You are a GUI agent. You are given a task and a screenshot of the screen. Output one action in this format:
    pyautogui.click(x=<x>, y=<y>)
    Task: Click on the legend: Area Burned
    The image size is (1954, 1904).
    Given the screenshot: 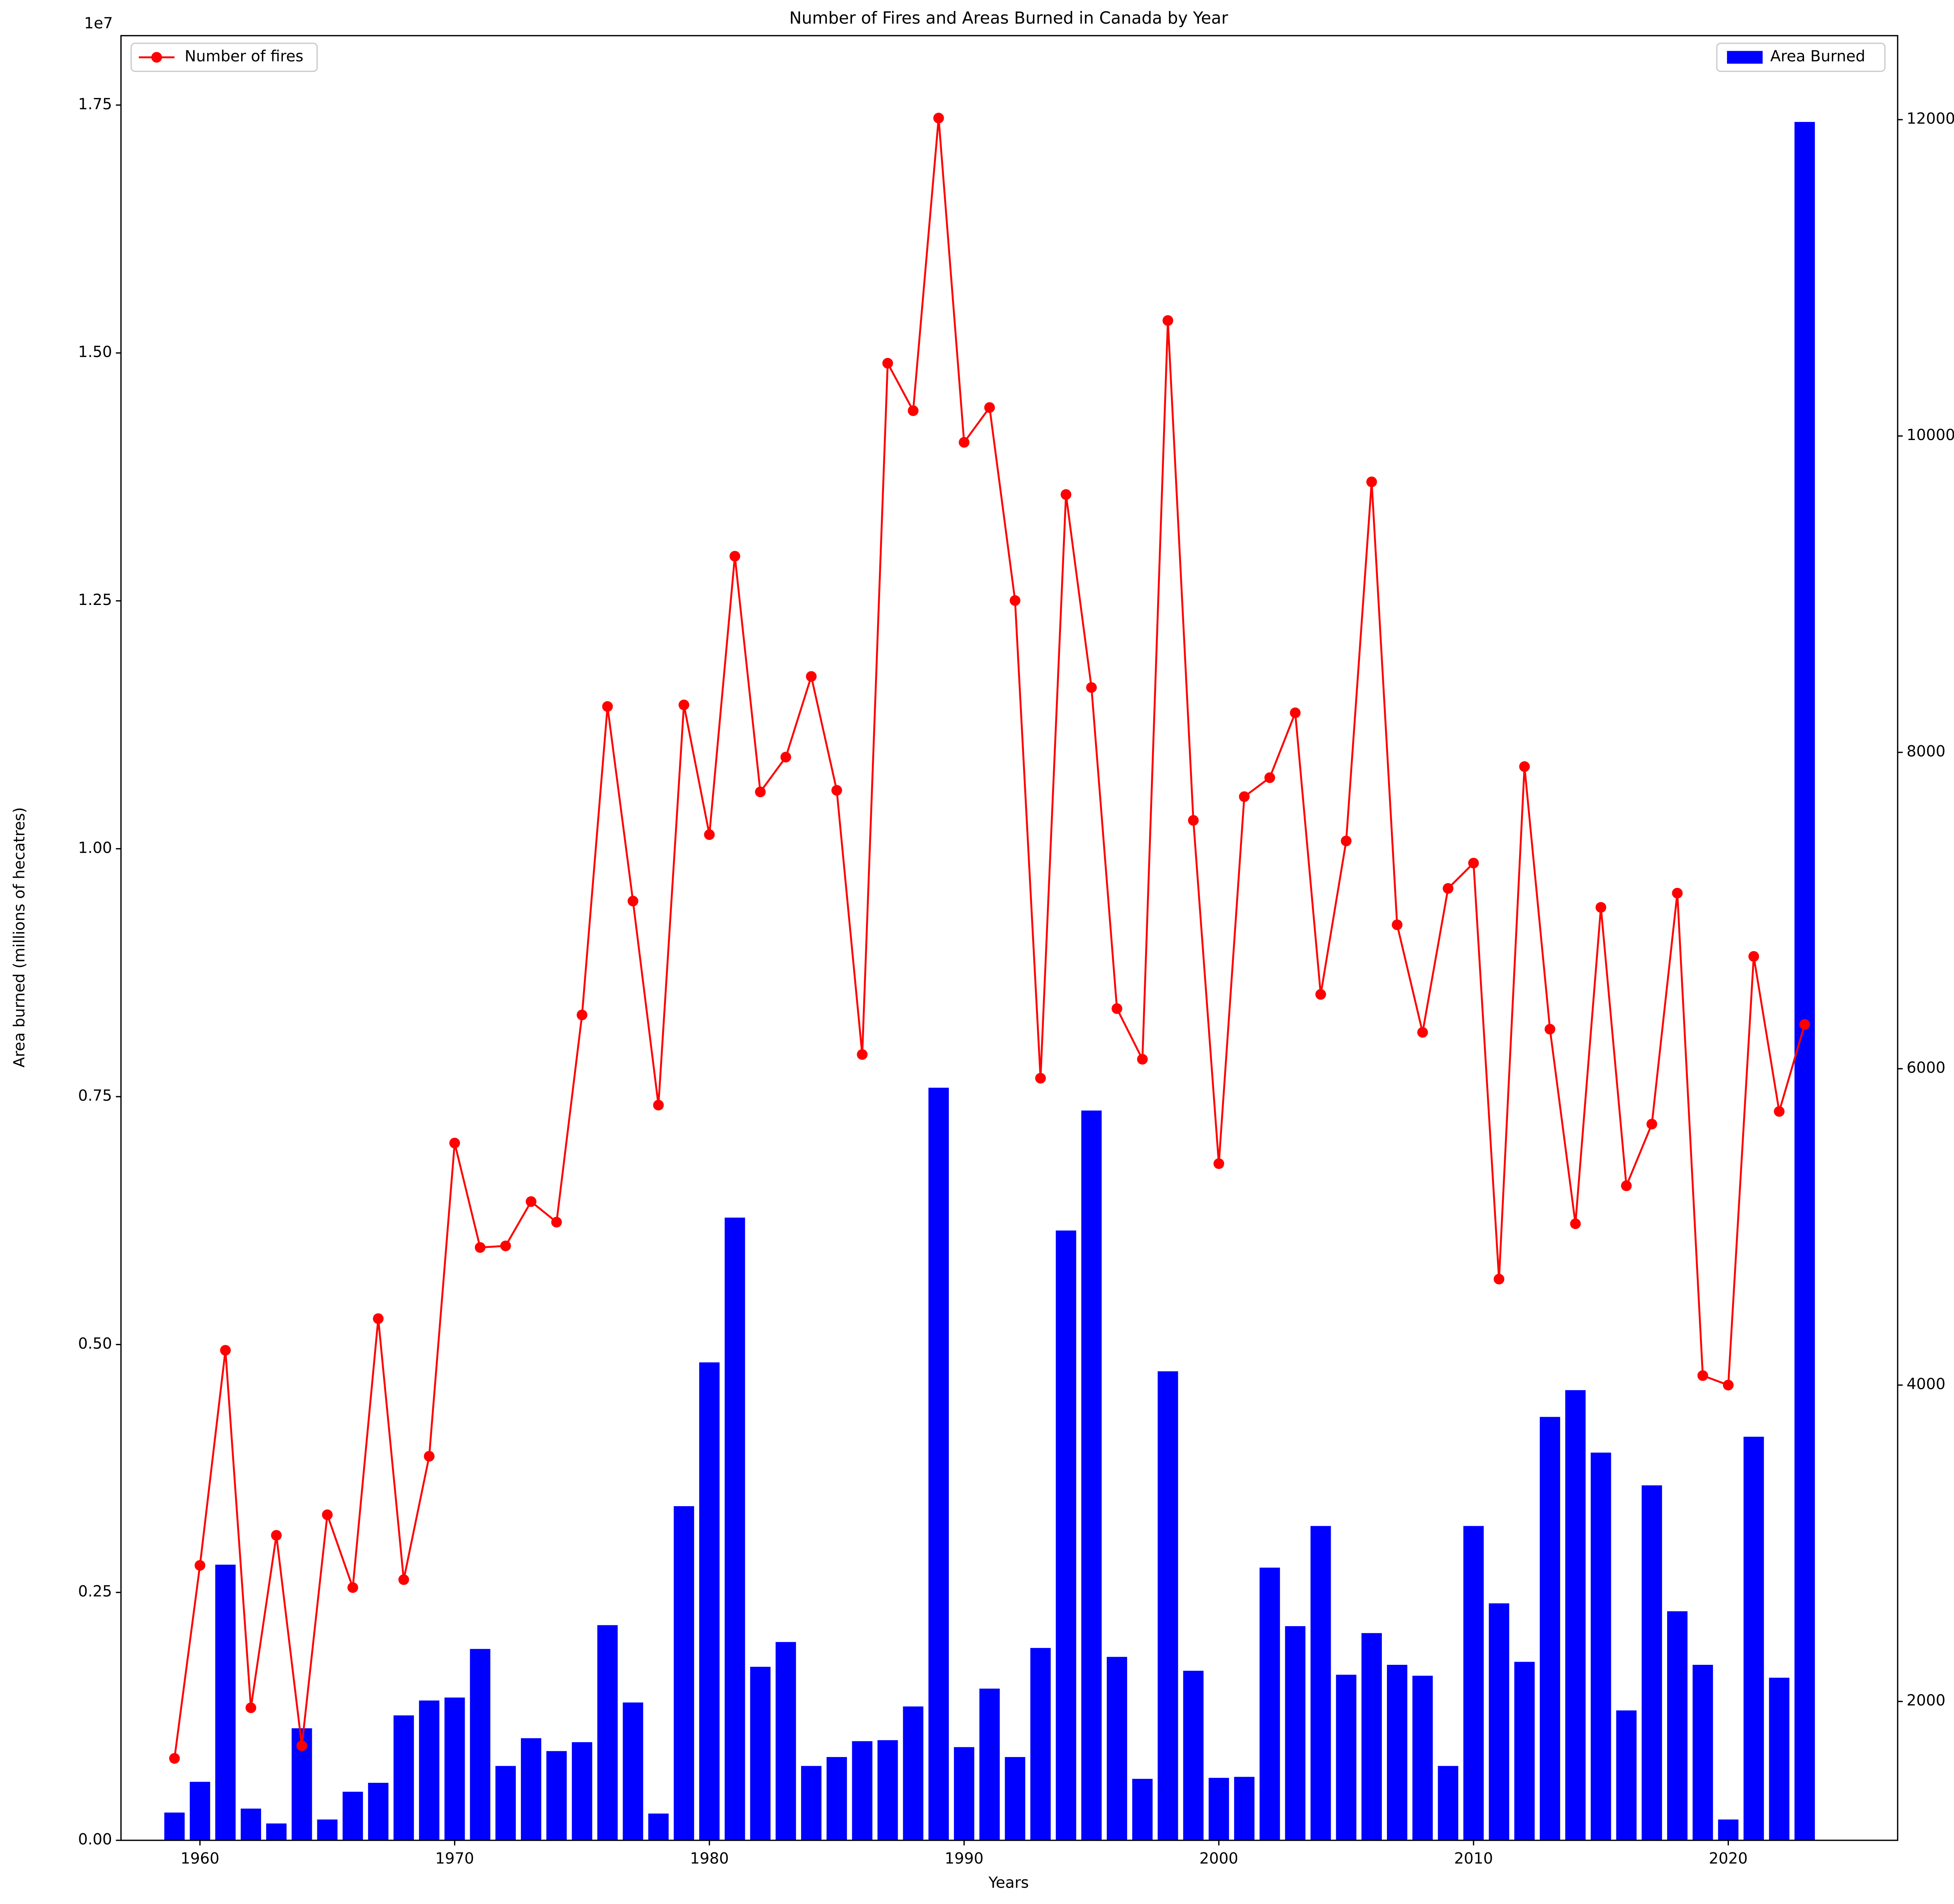 What is the action you would take?
    pyautogui.click(x=1801, y=57)
    